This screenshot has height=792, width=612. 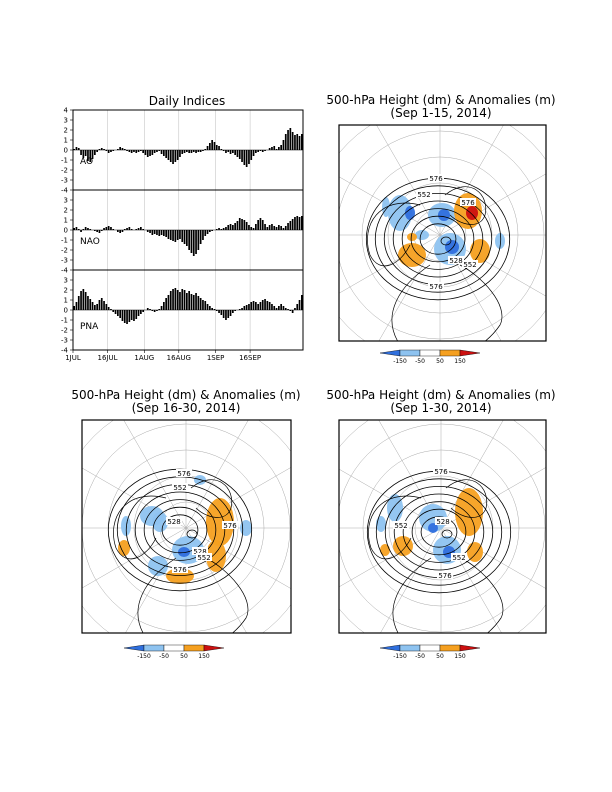 I want to click on indices-title: Daily Indices, so click(x=187, y=101).